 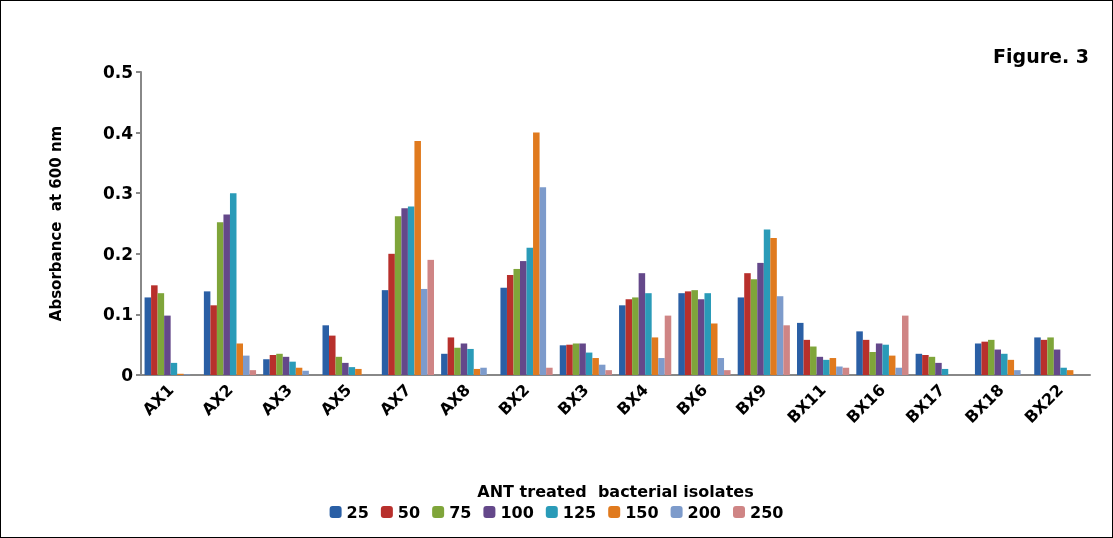 I want to click on y-tick-label: 0, so click(x=127, y=375).